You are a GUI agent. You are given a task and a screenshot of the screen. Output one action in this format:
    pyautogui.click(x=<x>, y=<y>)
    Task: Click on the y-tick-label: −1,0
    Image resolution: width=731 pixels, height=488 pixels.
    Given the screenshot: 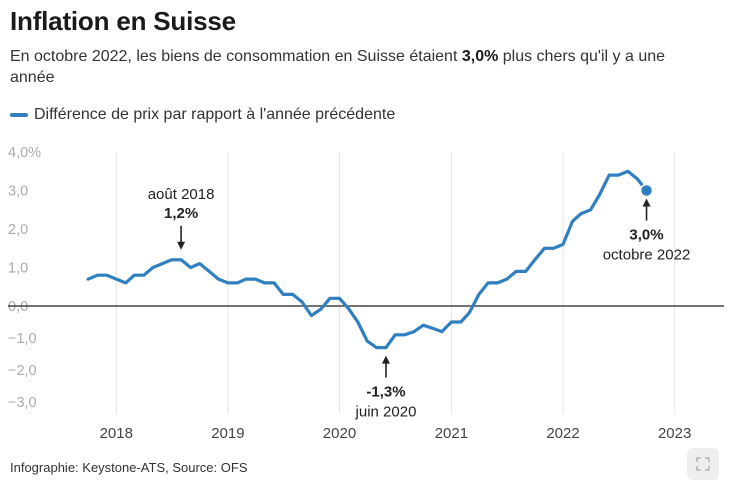 What is the action you would take?
    pyautogui.click(x=22, y=339)
    